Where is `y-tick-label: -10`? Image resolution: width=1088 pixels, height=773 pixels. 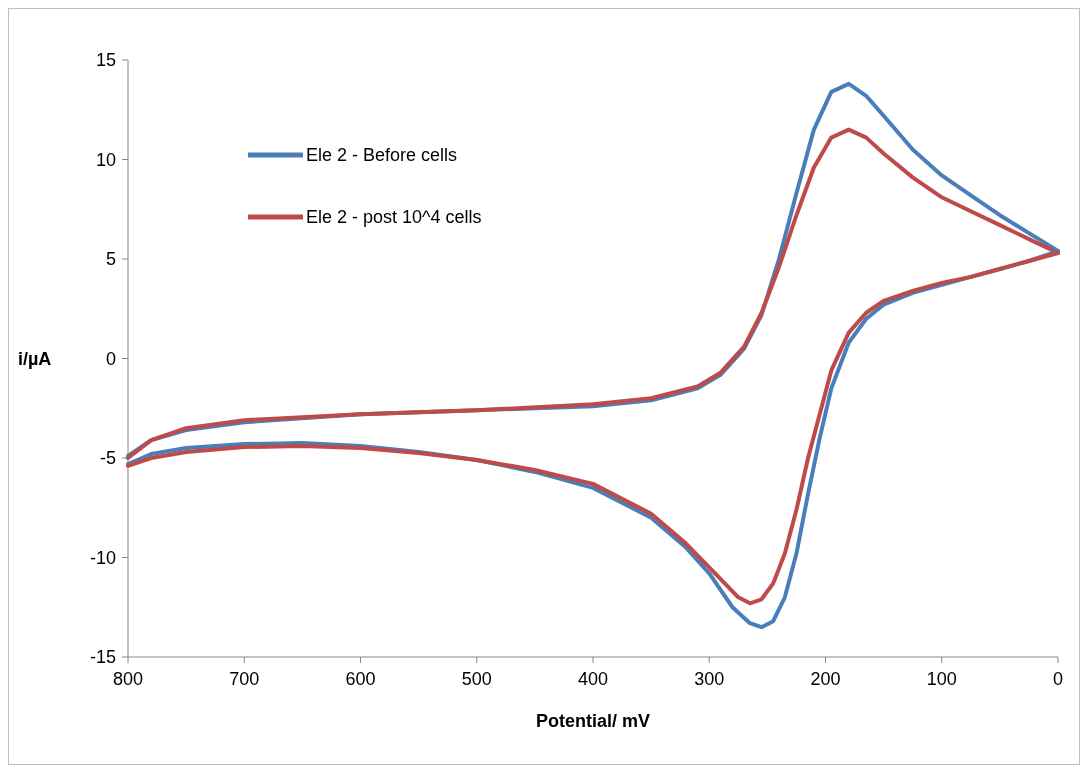
y-tick-label: -10 is located at coordinates (102, 557).